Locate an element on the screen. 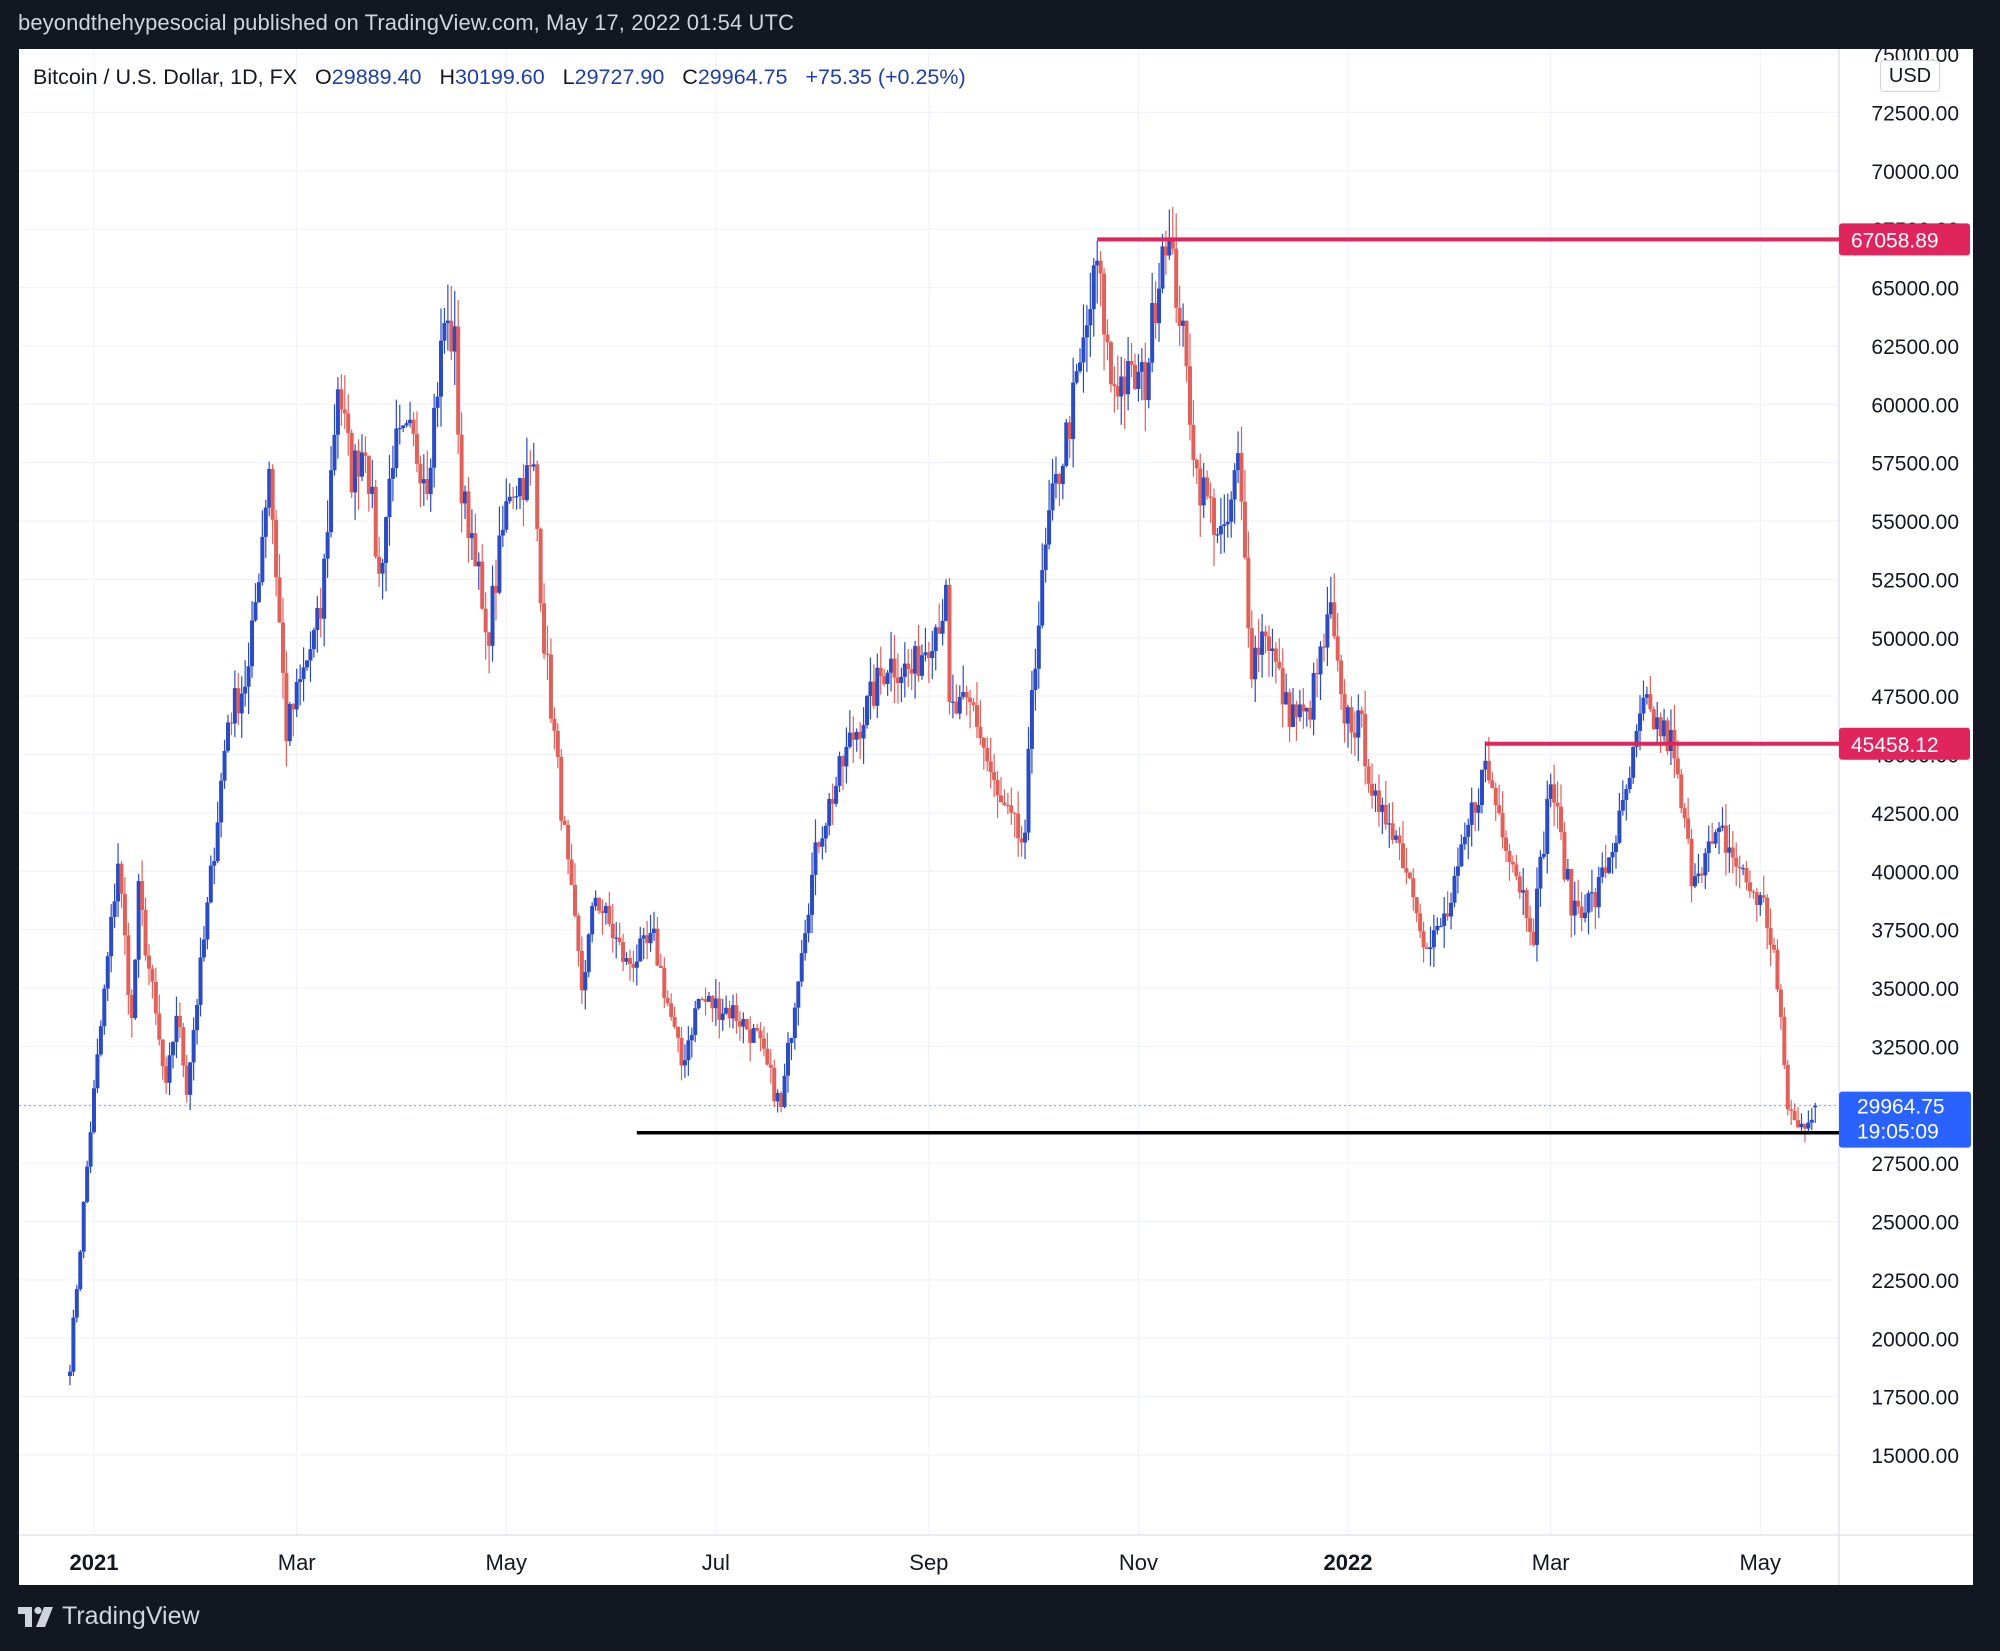 The width and height of the screenshot is (2000, 1651). price-tick-label: 15000.00 is located at coordinates (1915, 1456).